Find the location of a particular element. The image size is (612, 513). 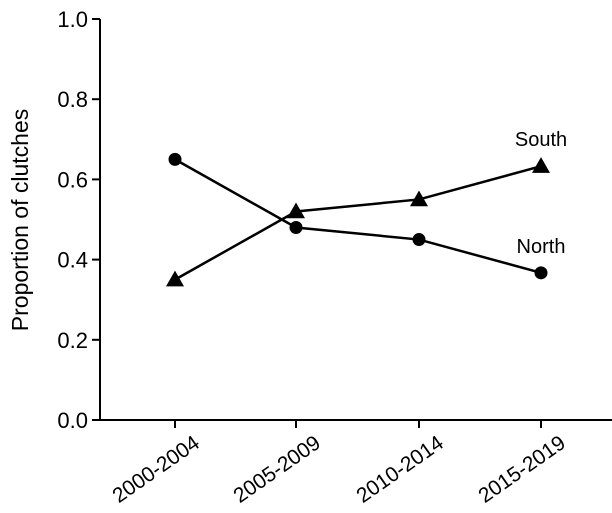

y-ticks: 0.0 0.2 0.4 0.6 0.8 1.0 is located at coordinates (78, 220).